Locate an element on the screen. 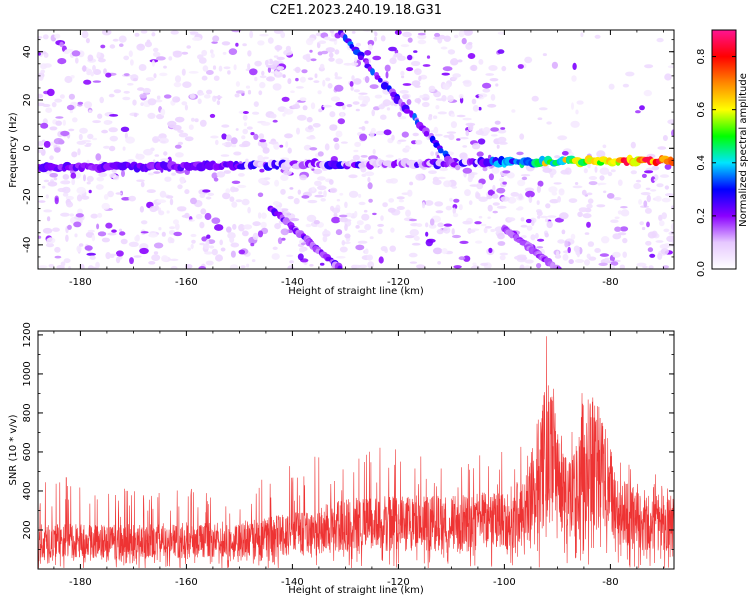  snr-x-axis-label: Height of straight line (km) is located at coordinates (356, 590).